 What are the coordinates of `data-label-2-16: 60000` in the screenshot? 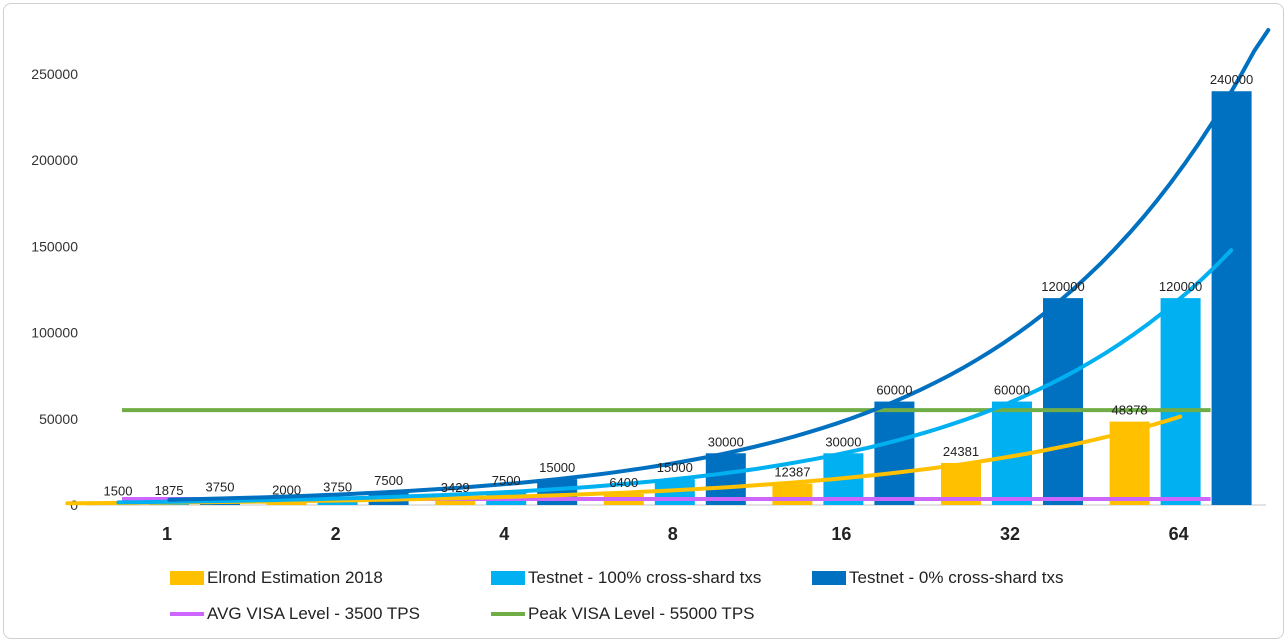 It's located at (894, 390).